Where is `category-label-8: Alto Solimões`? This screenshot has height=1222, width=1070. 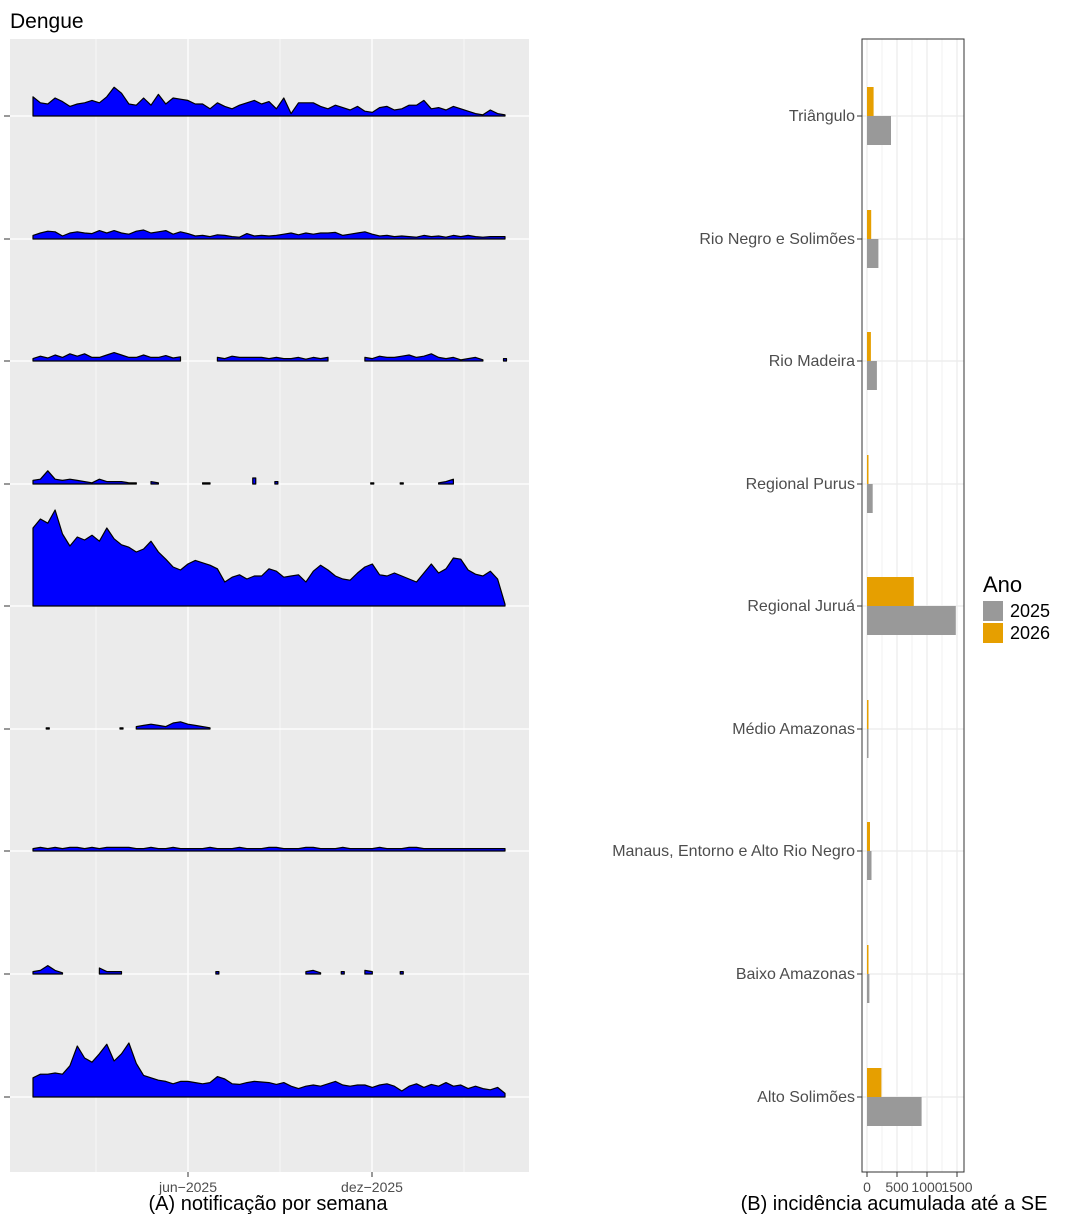
category-label-8: Alto Solimões is located at coordinates (806, 1097).